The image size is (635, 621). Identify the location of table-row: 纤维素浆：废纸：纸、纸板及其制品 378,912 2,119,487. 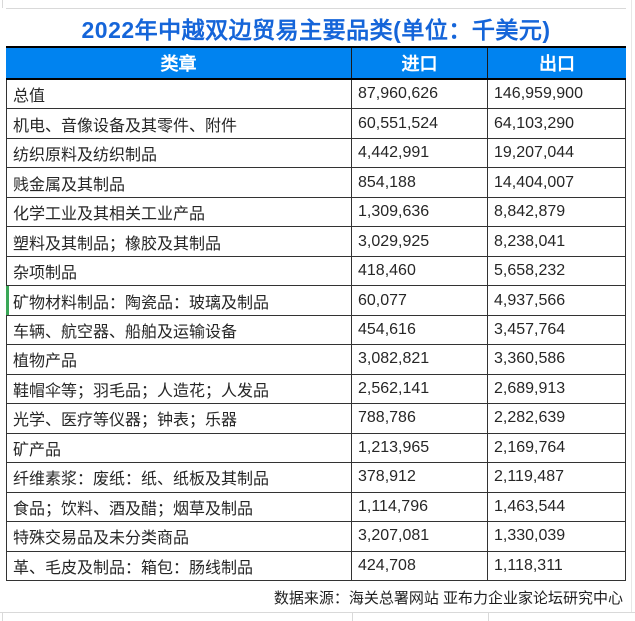
(316, 478).